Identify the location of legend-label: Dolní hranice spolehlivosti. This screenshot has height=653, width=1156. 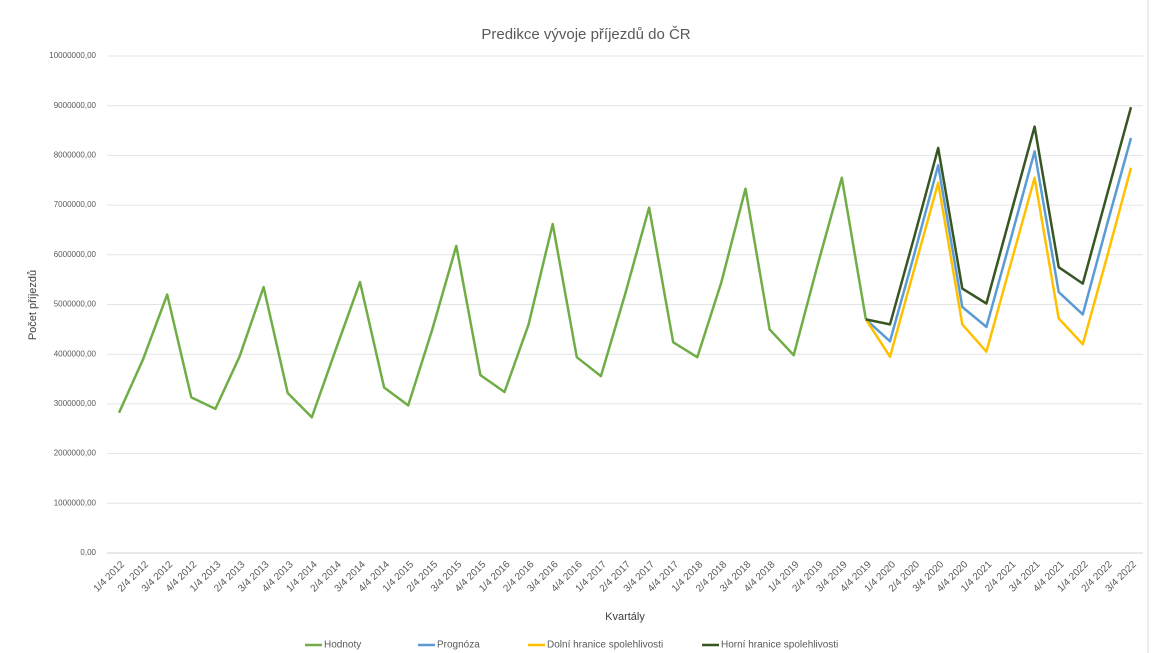
(605, 645).